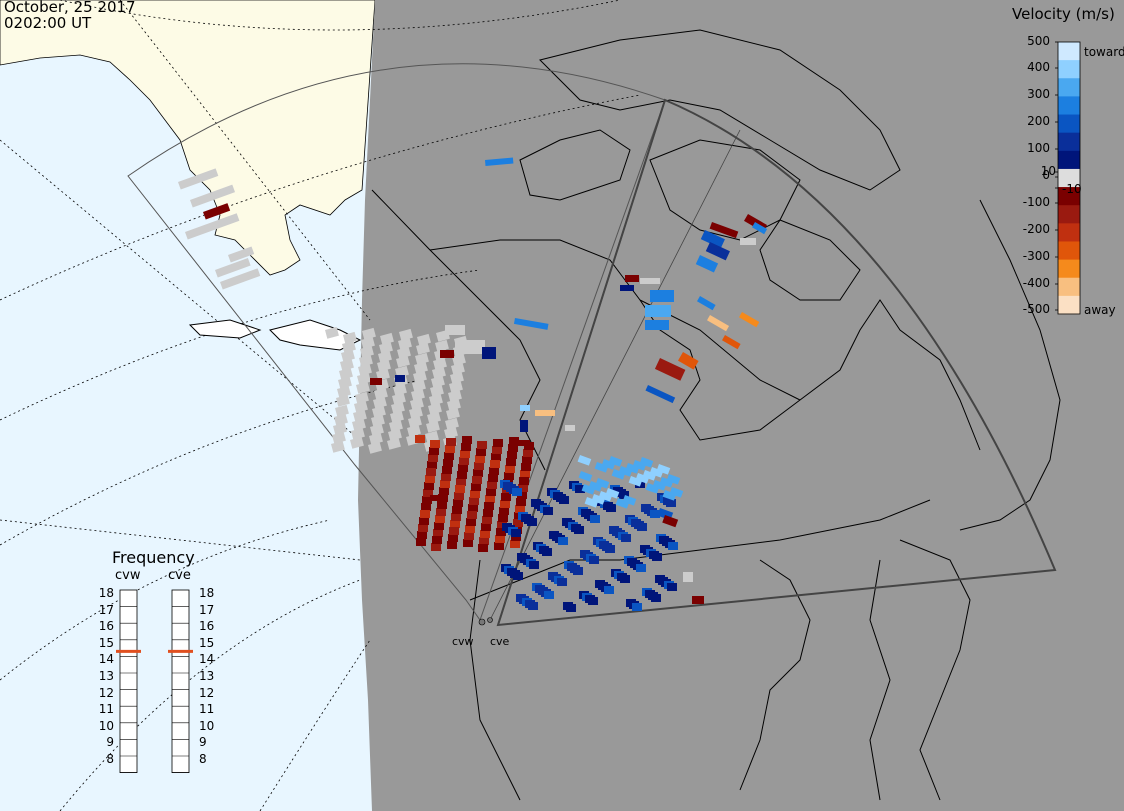 The width and height of the screenshot is (1124, 811). Describe the element at coordinates (1036, 229) in the screenshot. I see `velocity-tick-label: -200` at that location.